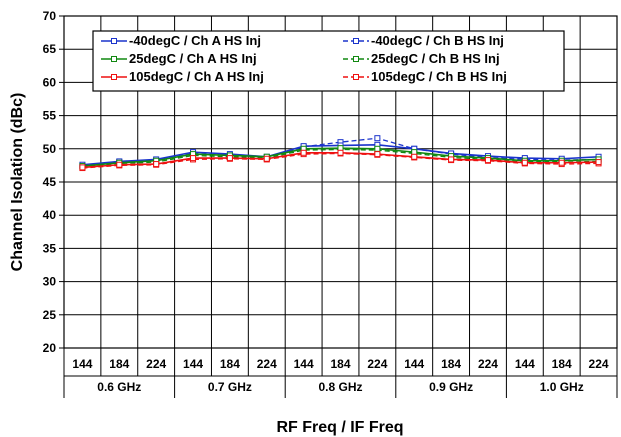 The width and height of the screenshot is (621, 437). I want to click on legend-box, so click(328, 61).